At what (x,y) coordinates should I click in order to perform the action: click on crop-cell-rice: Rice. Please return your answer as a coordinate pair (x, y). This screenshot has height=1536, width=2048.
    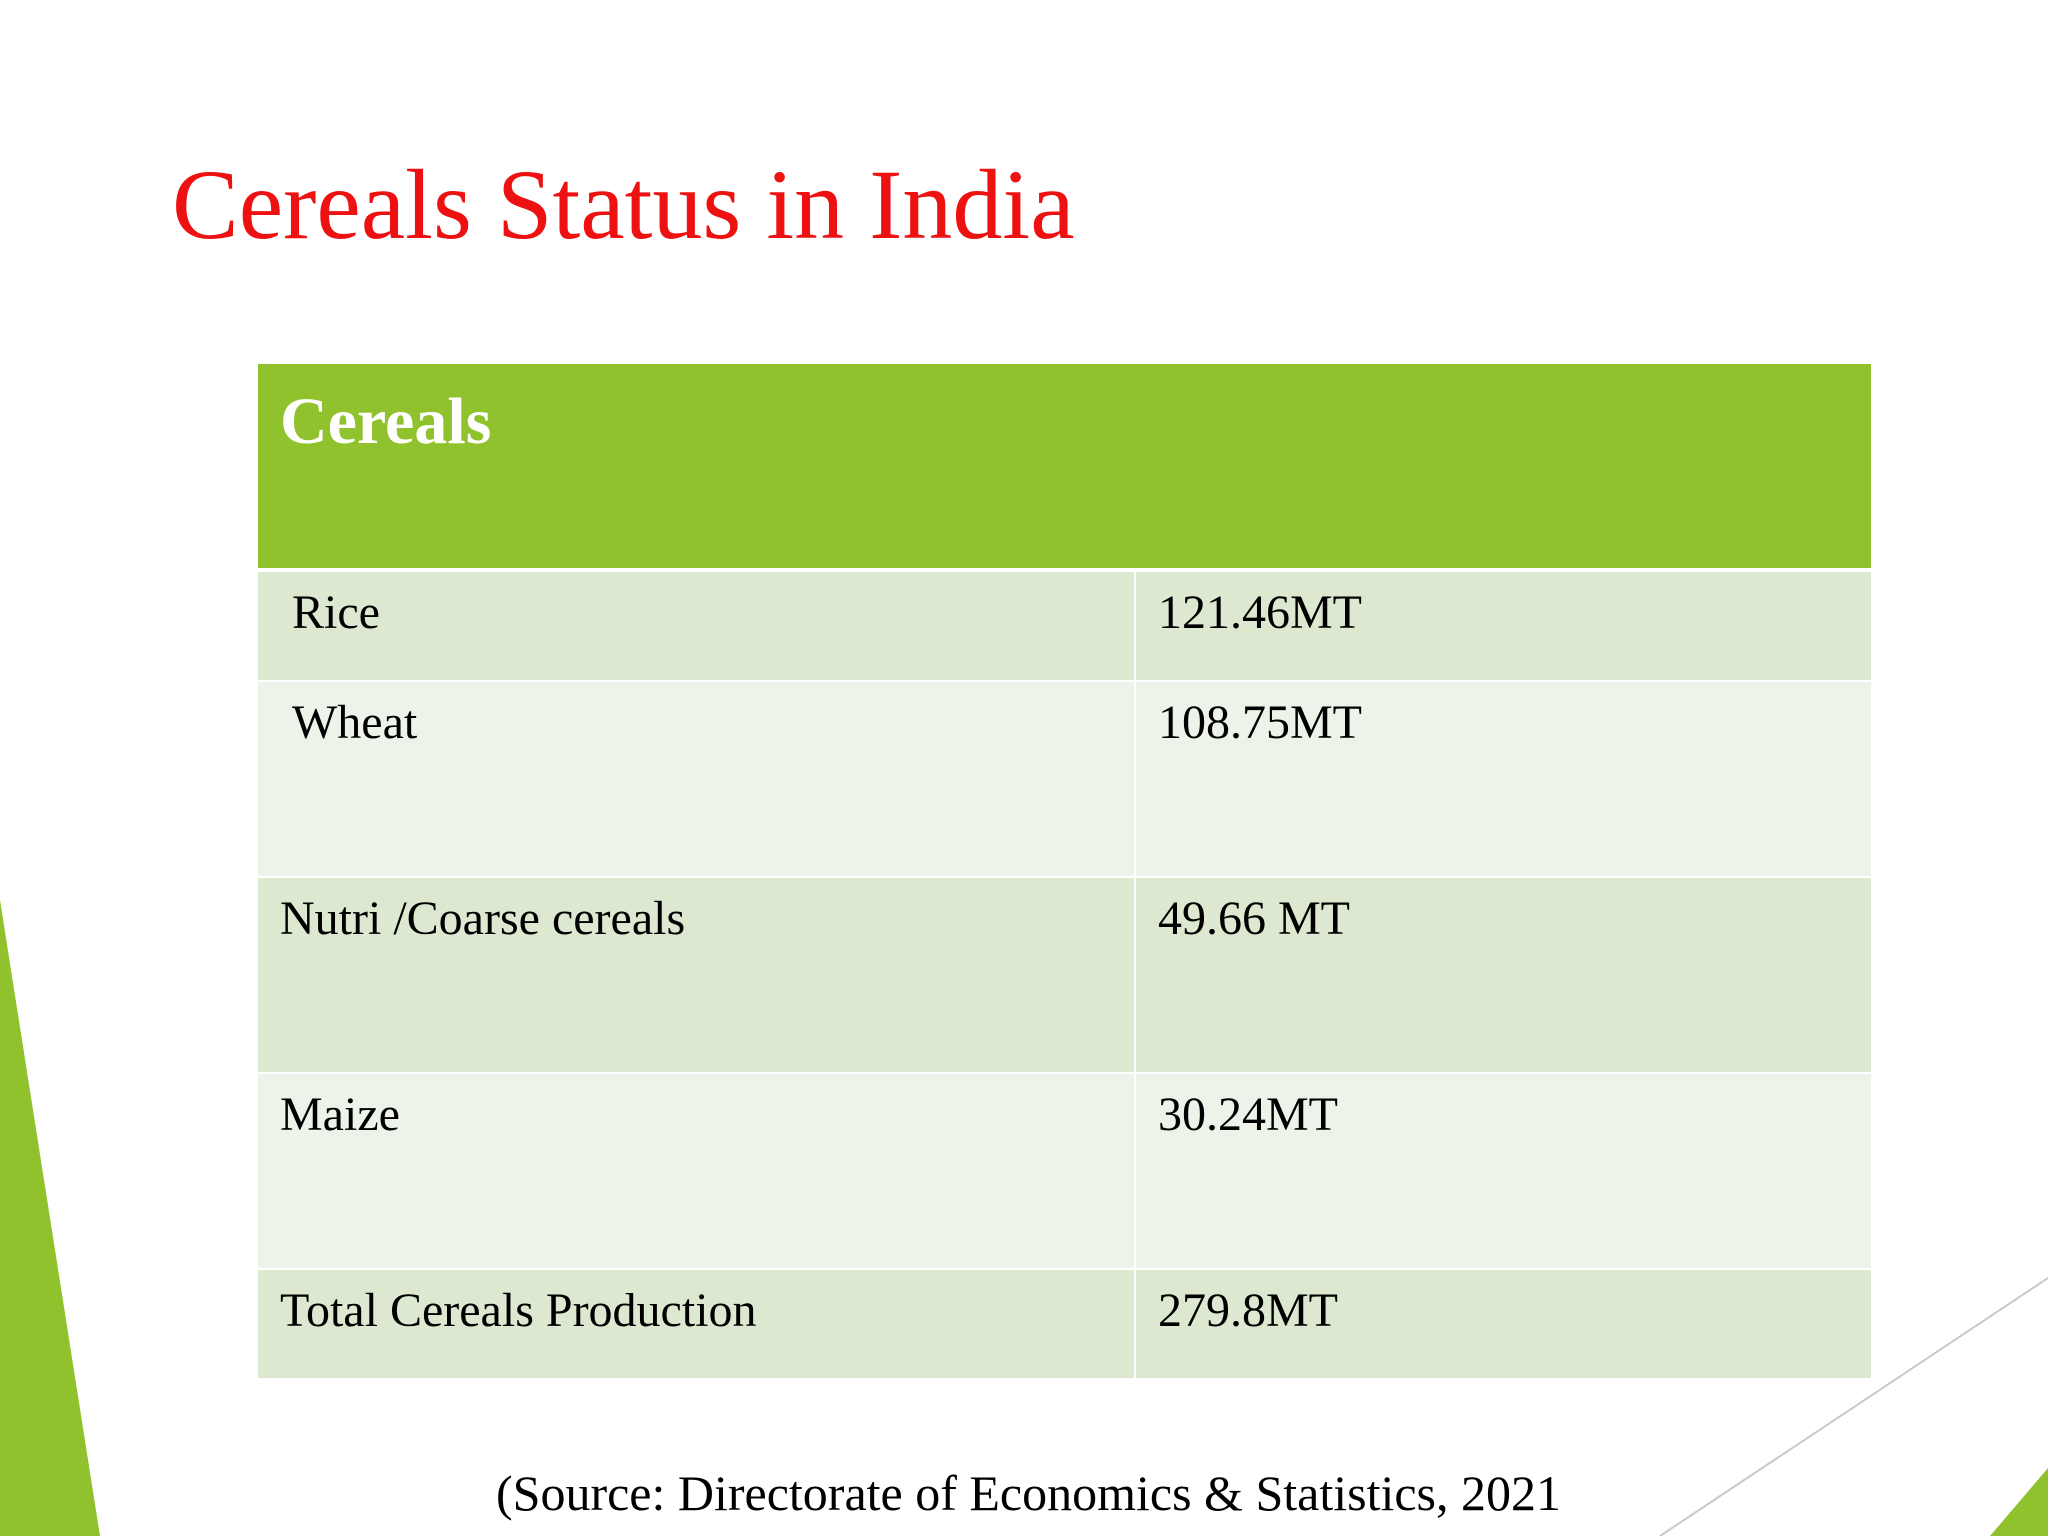
    Looking at the image, I should click on (696, 625).